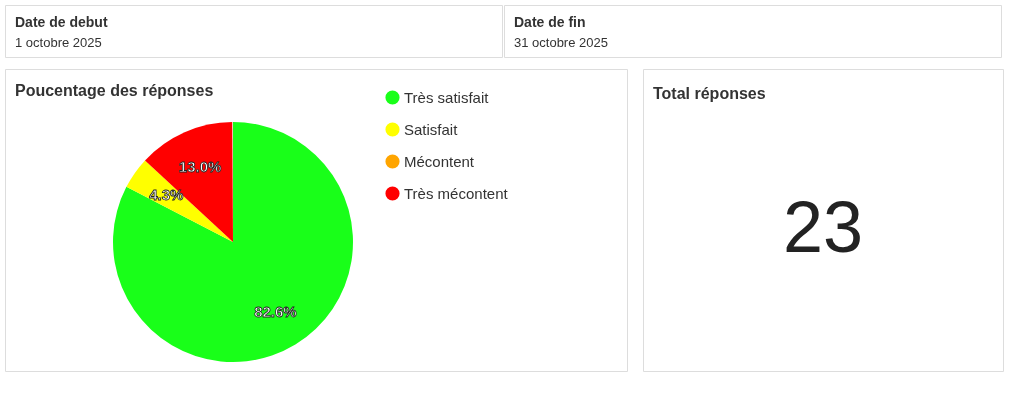 This screenshot has height=394, width=1024. Describe the element at coordinates (550, 22) in the screenshot. I see `text: Date de fin` at that location.